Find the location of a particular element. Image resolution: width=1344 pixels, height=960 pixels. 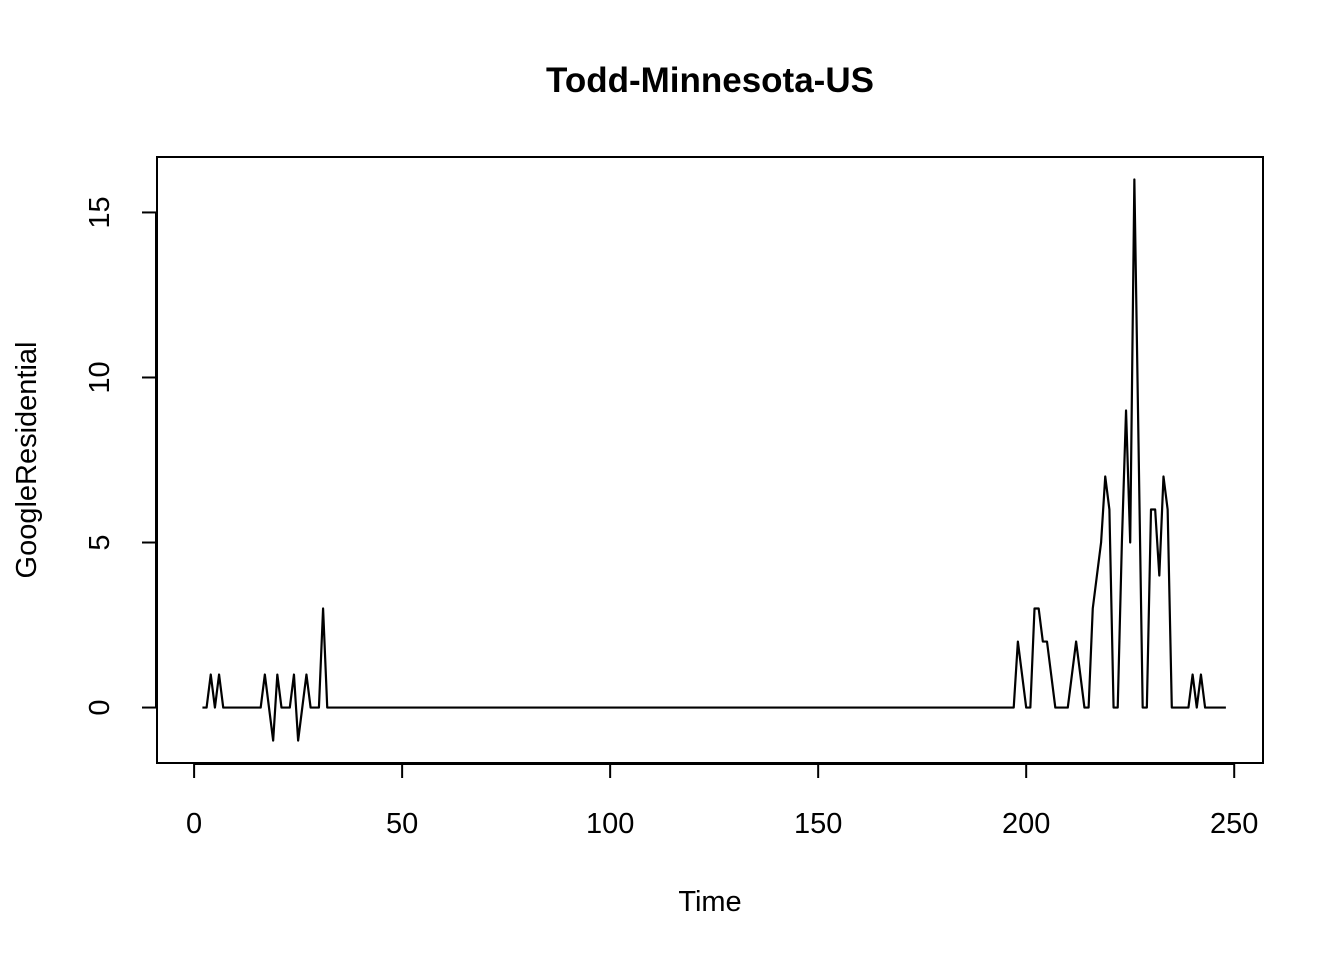

chart-title: Todd-Minnesota-US is located at coordinates (710, 80).